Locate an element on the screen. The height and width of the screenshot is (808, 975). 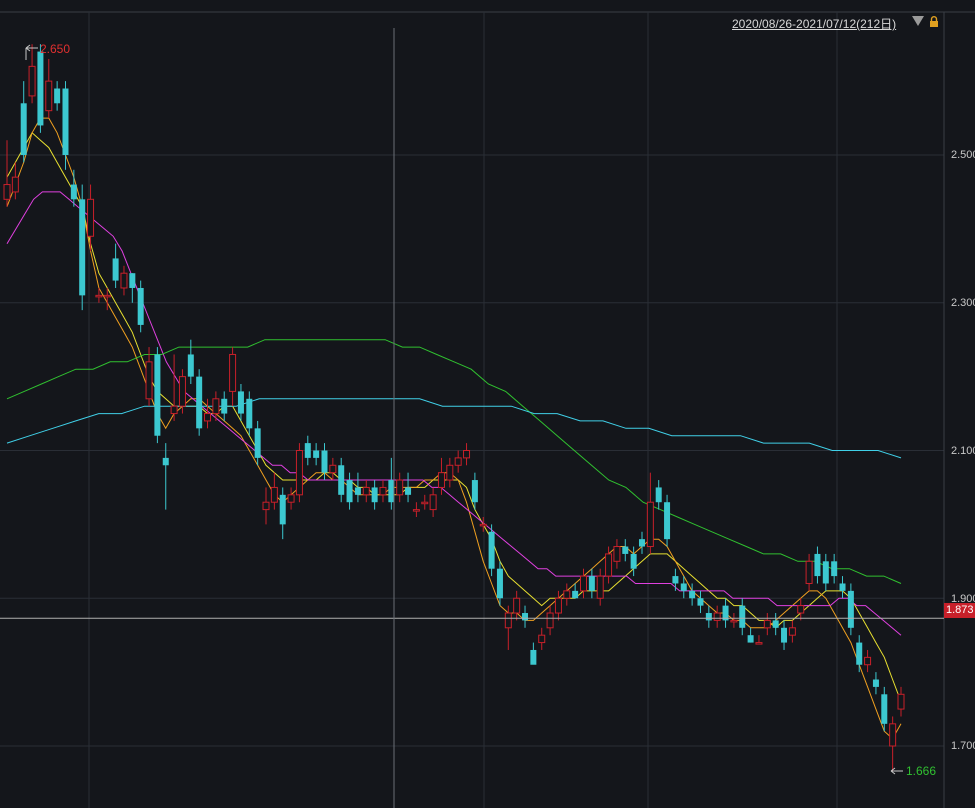
triangle-down-icon is located at coordinates (918, 21).